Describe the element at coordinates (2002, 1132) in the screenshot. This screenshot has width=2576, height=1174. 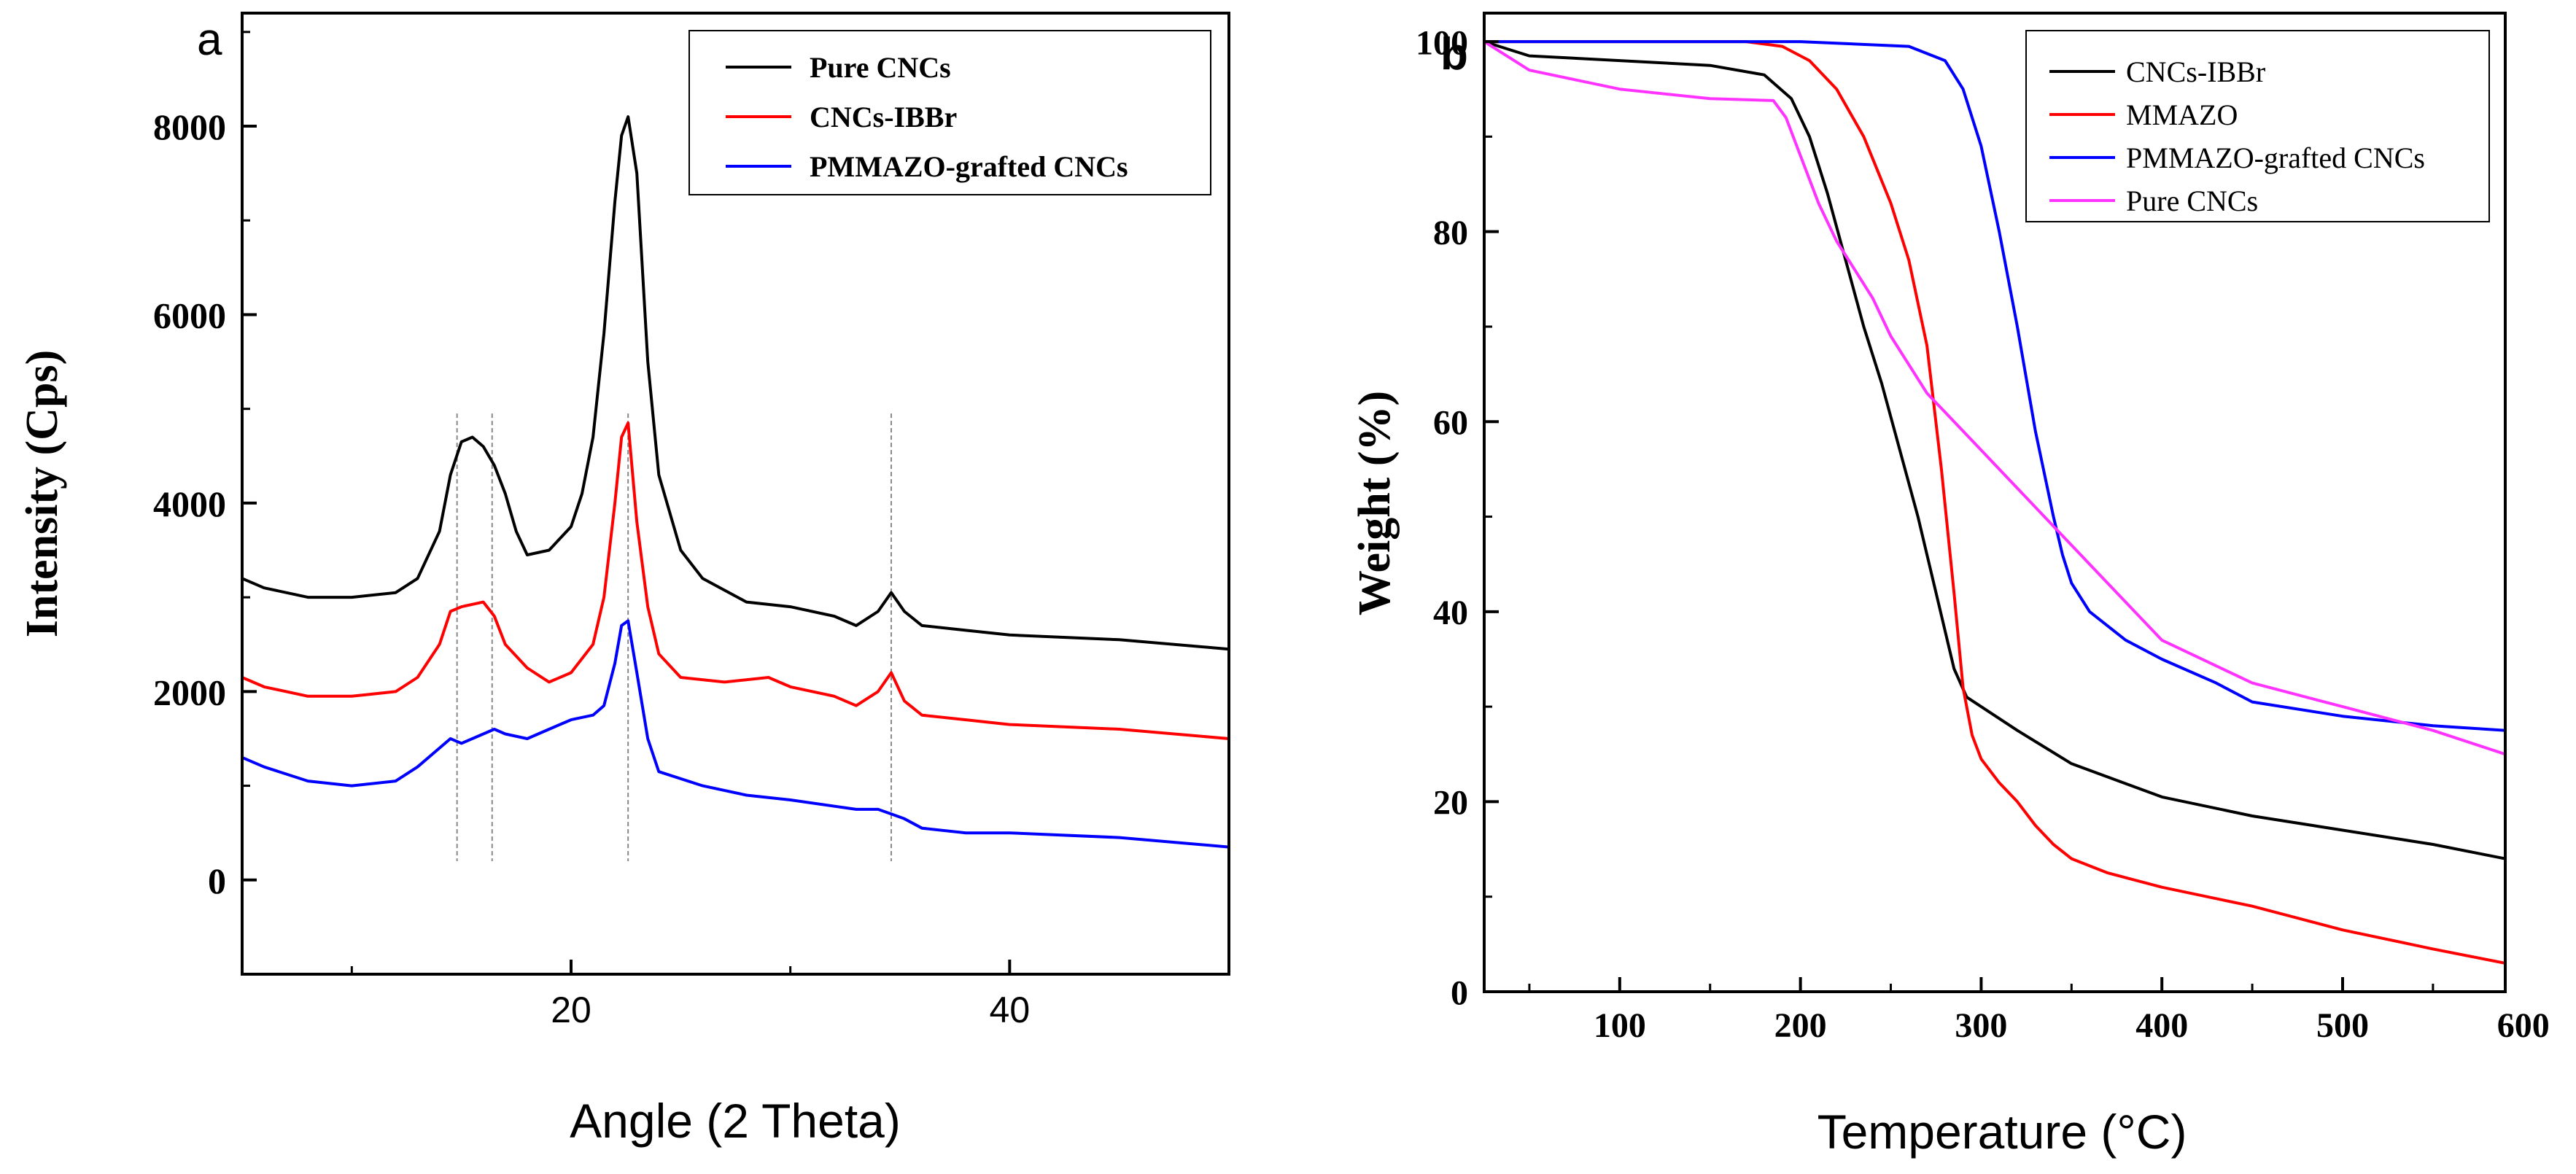
I see `panel-b-x-axis-label: Temperature (°C)` at that location.